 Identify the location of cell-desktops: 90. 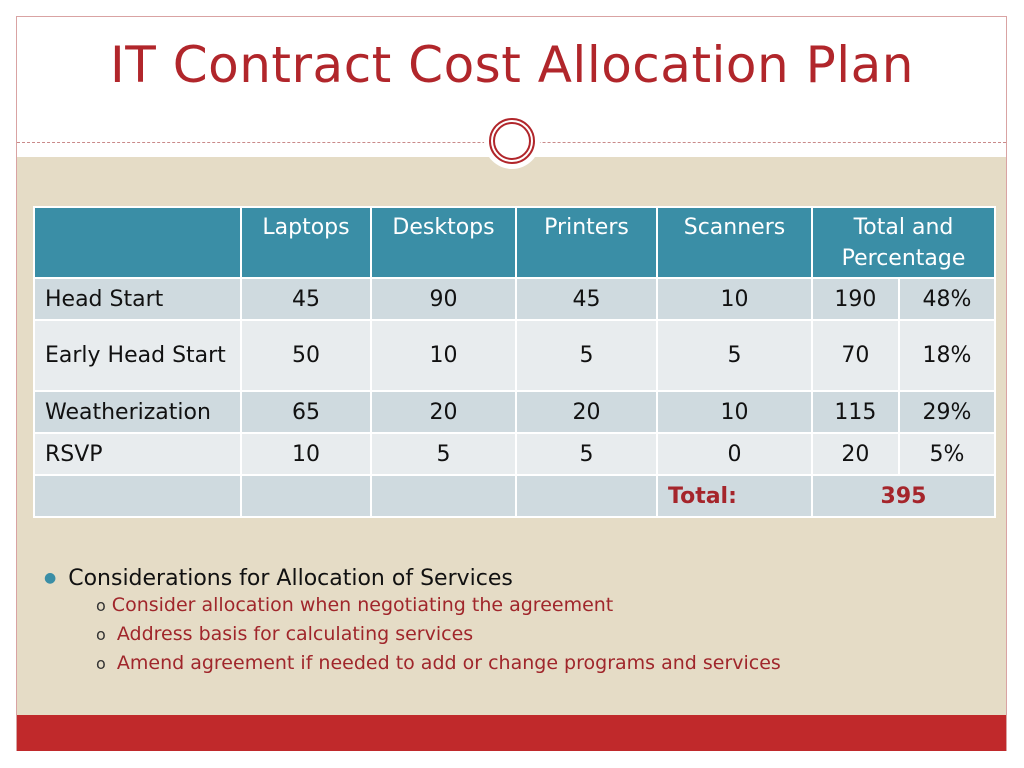
(443, 299).